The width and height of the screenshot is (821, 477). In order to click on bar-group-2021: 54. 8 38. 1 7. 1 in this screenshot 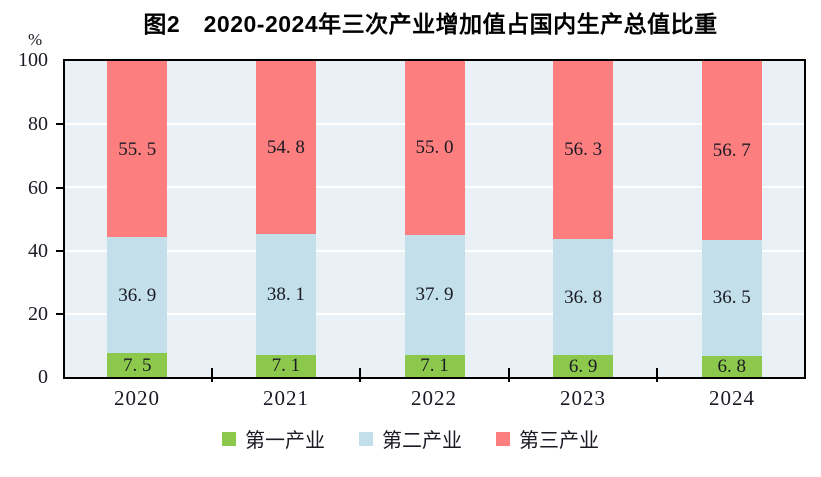, I will do `click(285, 219)`.